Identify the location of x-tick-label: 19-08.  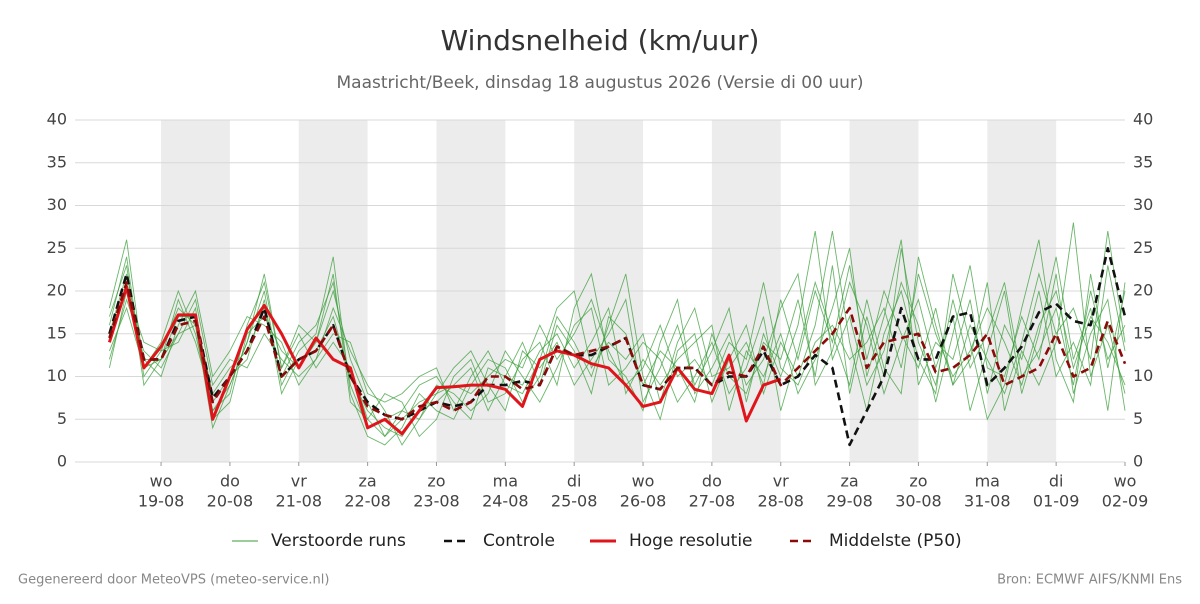
(161, 501).